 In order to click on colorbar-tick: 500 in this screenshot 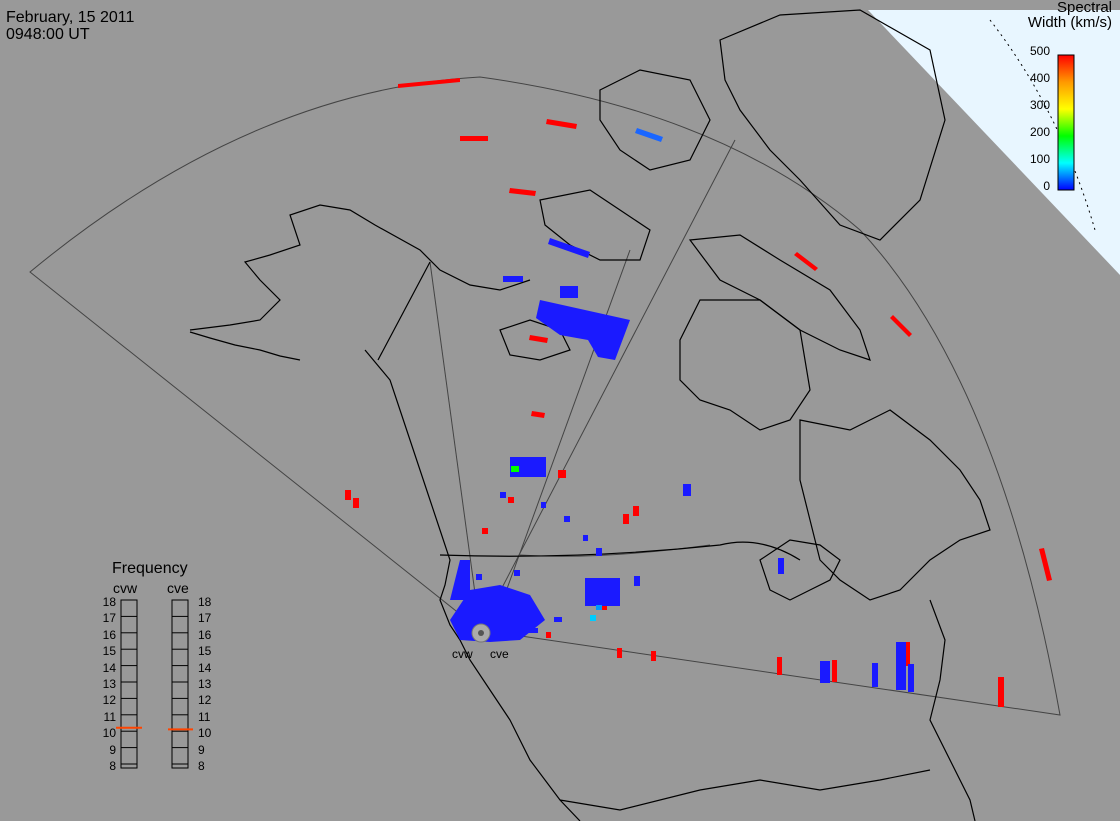, I will do `click(1039, 51)`.